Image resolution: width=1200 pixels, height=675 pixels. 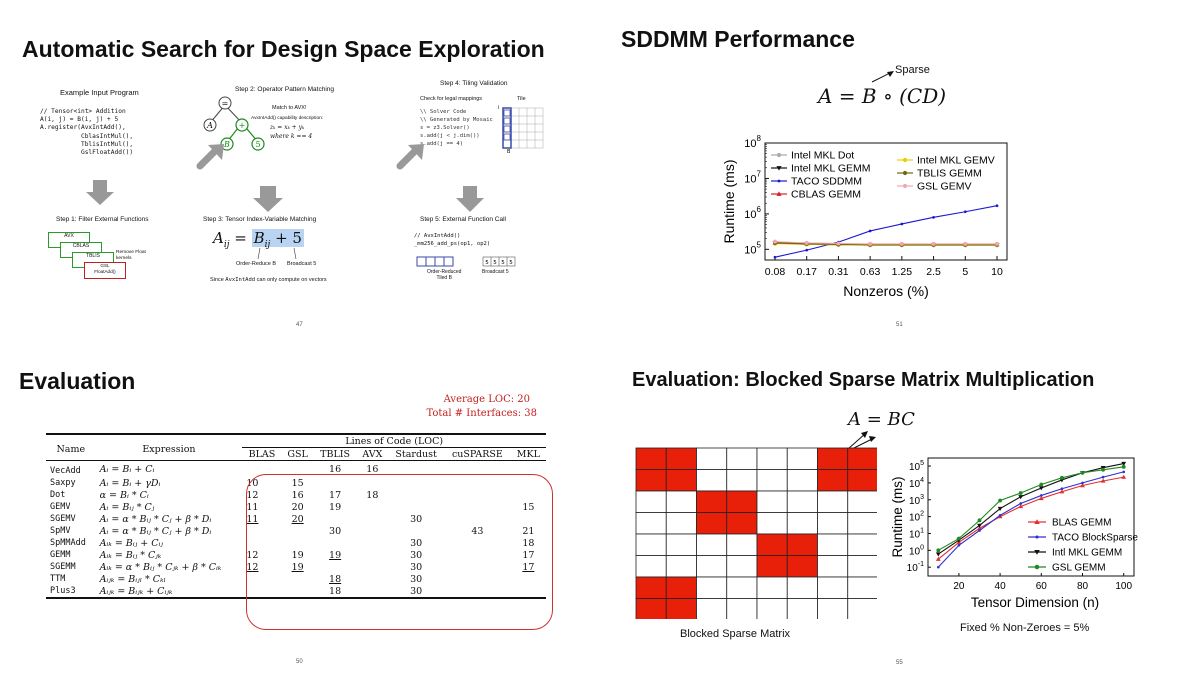 I want to click on tick-exp: 7, so click(x=759, y=173).